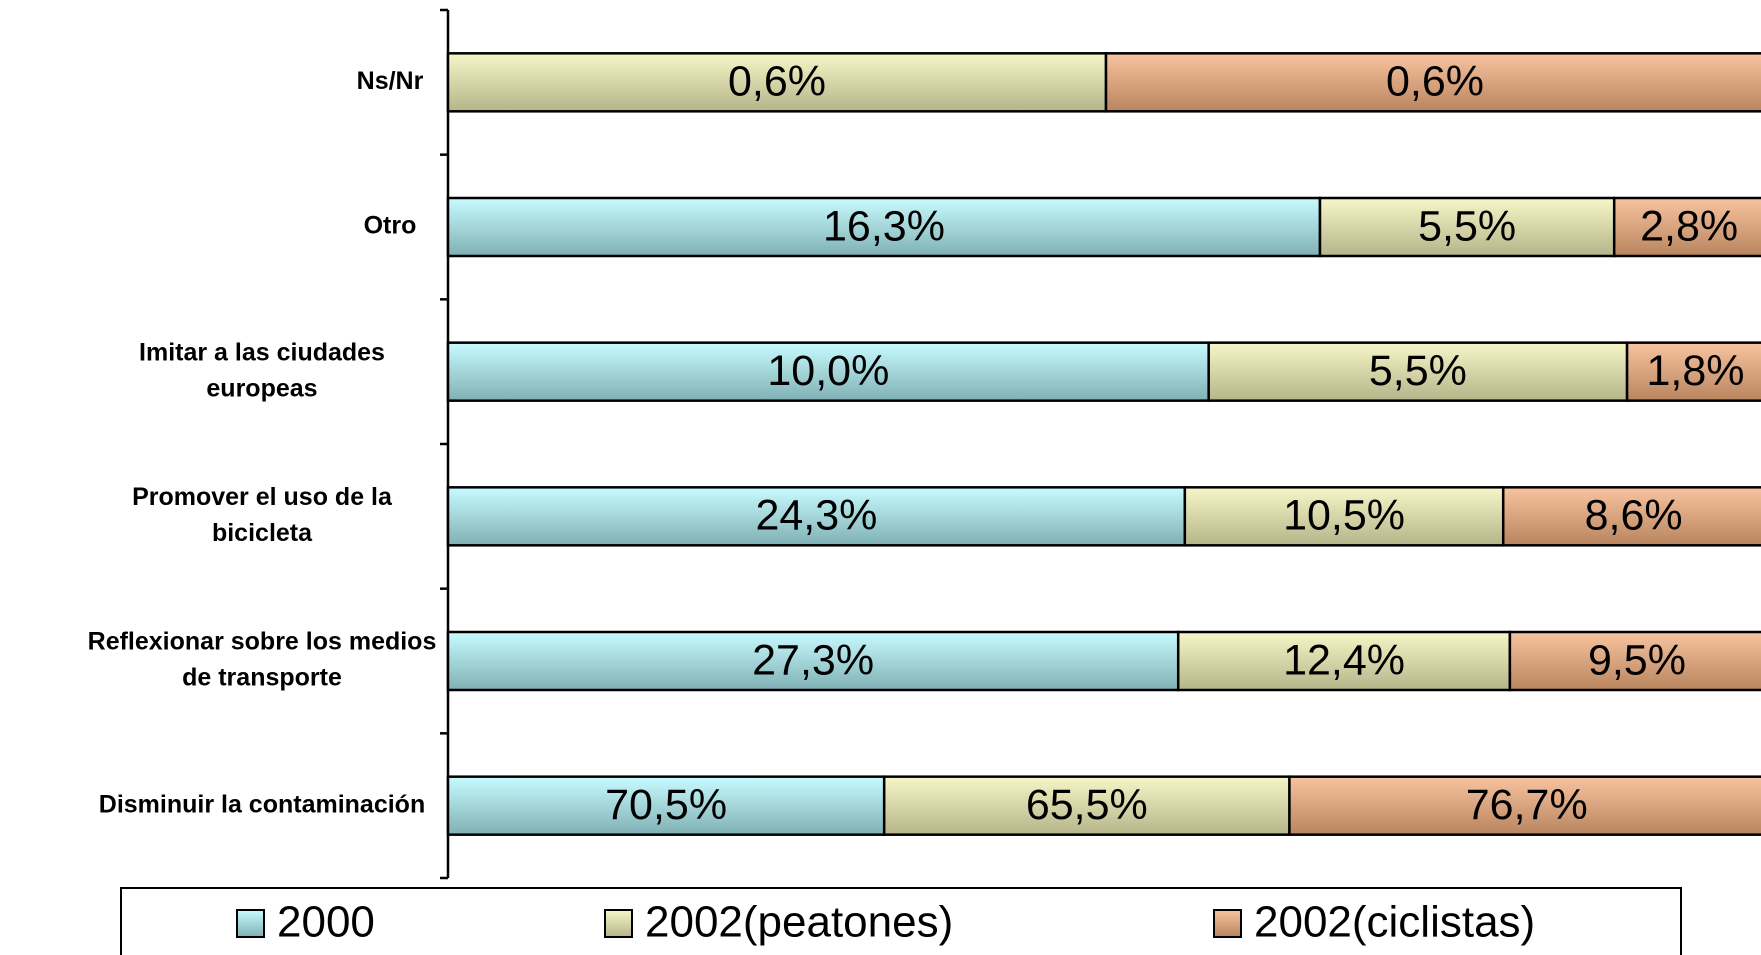 The width and height of the screenshot is (1761, 955). Describe the element at coordinates (1696, 371) in the screenshot. I see `data-label: 1,8%` at that location.